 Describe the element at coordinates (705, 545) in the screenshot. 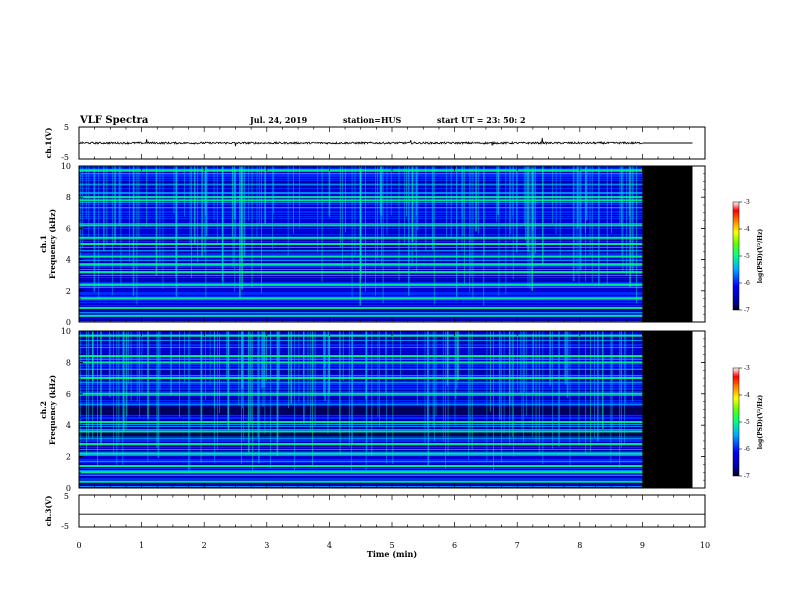

I see `x-tick-label: 10` at that location.